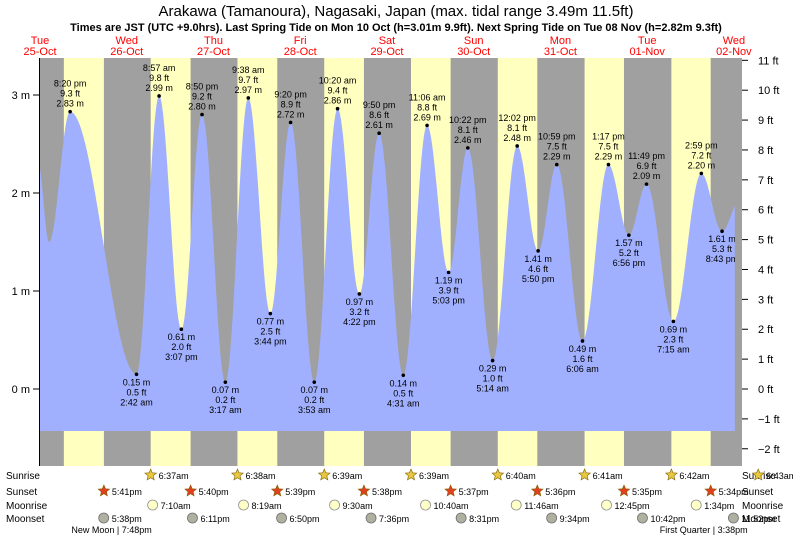 The image size is (793, 539). Describe the element at coordinates (673, 349) in the screenshot. I see `tide-time-label: 7:15 am` at that location.